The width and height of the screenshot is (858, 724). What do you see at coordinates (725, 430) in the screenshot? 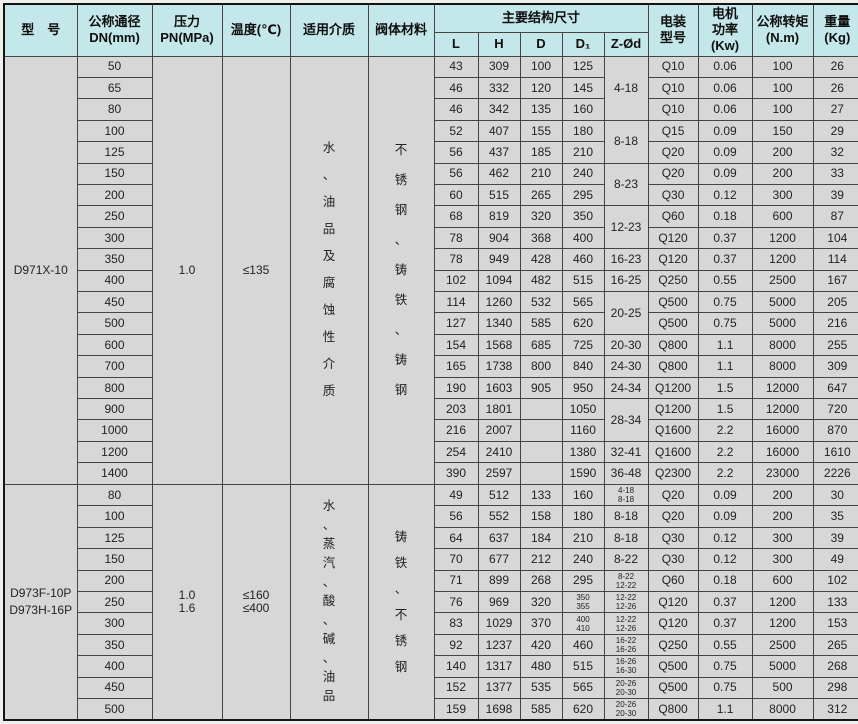
I see `motor-power-cell: 2.2` at bounding box center [725, 430].